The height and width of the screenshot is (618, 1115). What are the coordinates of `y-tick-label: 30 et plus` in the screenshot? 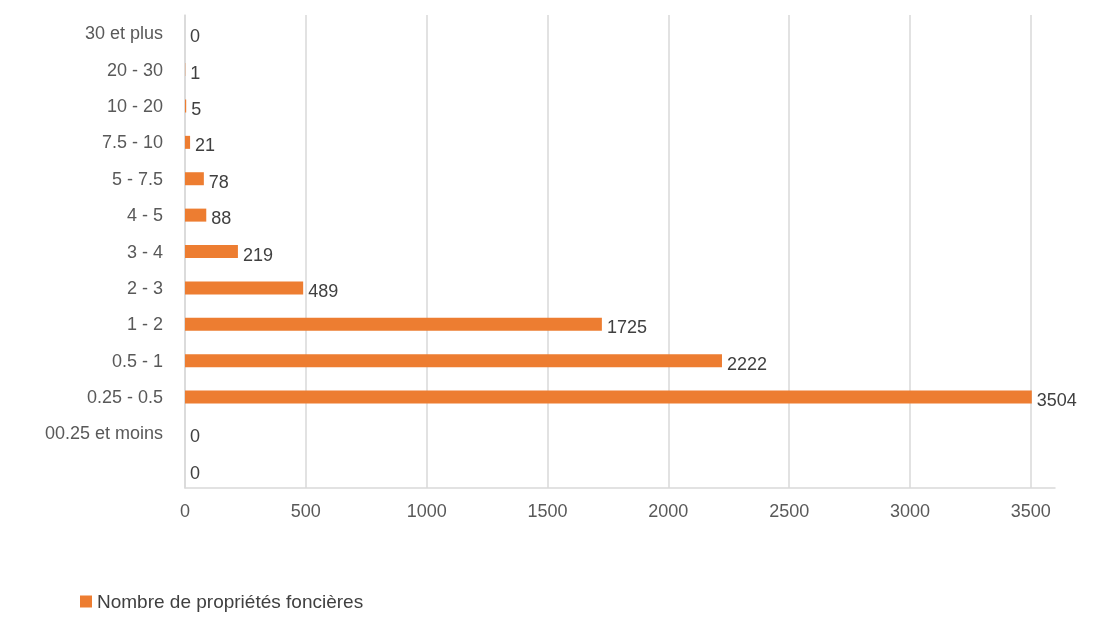 It's located at (123, 33).